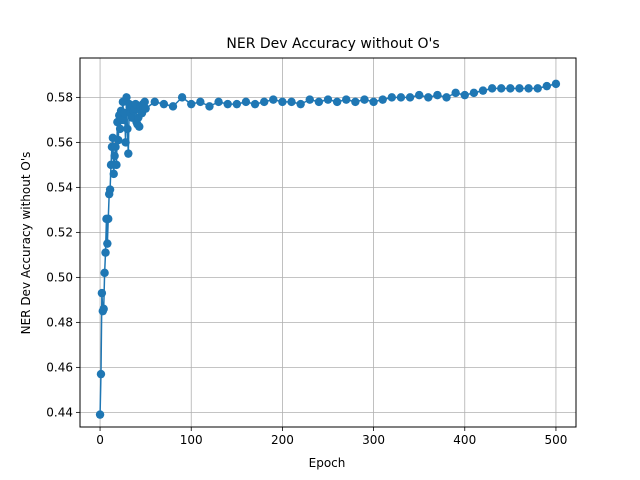 The width and height of the screenshot is (640, 480). What do you see at coordinates (26, 243) in the screenshot?
I see `y-axis-title: NER Dev Accuracy without O's` at bounding box center [26, 243].